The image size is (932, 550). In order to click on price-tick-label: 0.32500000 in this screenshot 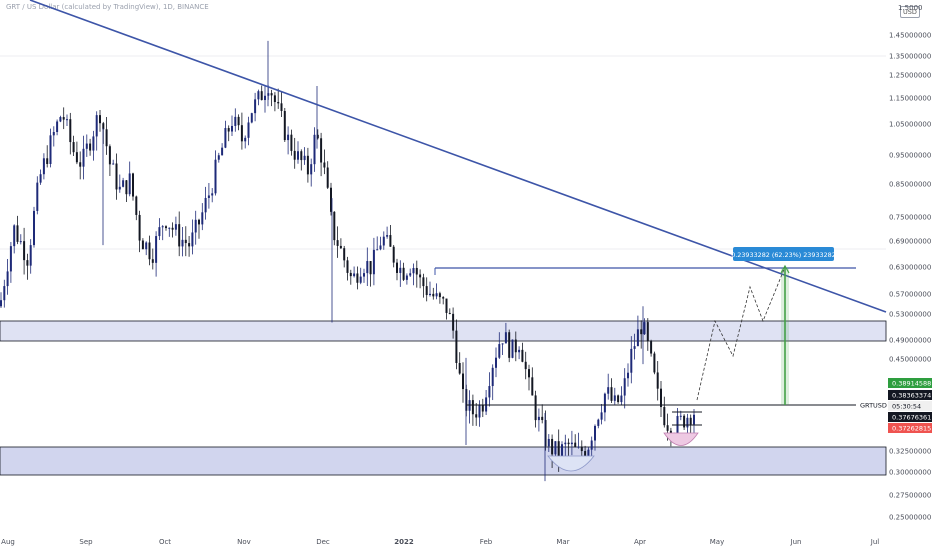, I will do `click(910, 452)`.